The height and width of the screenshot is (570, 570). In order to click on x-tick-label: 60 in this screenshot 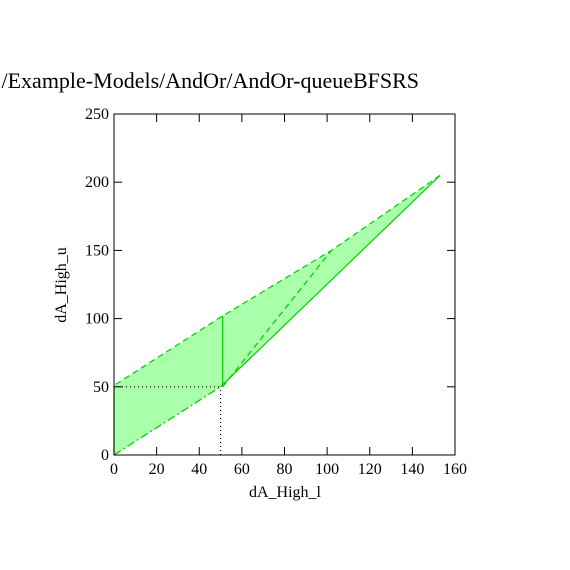, I will do `click(242, 469)`.